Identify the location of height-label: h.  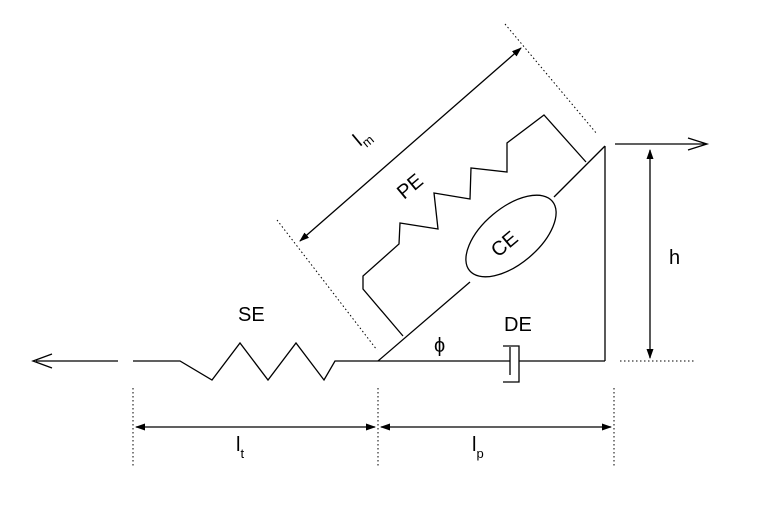
(674, 258).